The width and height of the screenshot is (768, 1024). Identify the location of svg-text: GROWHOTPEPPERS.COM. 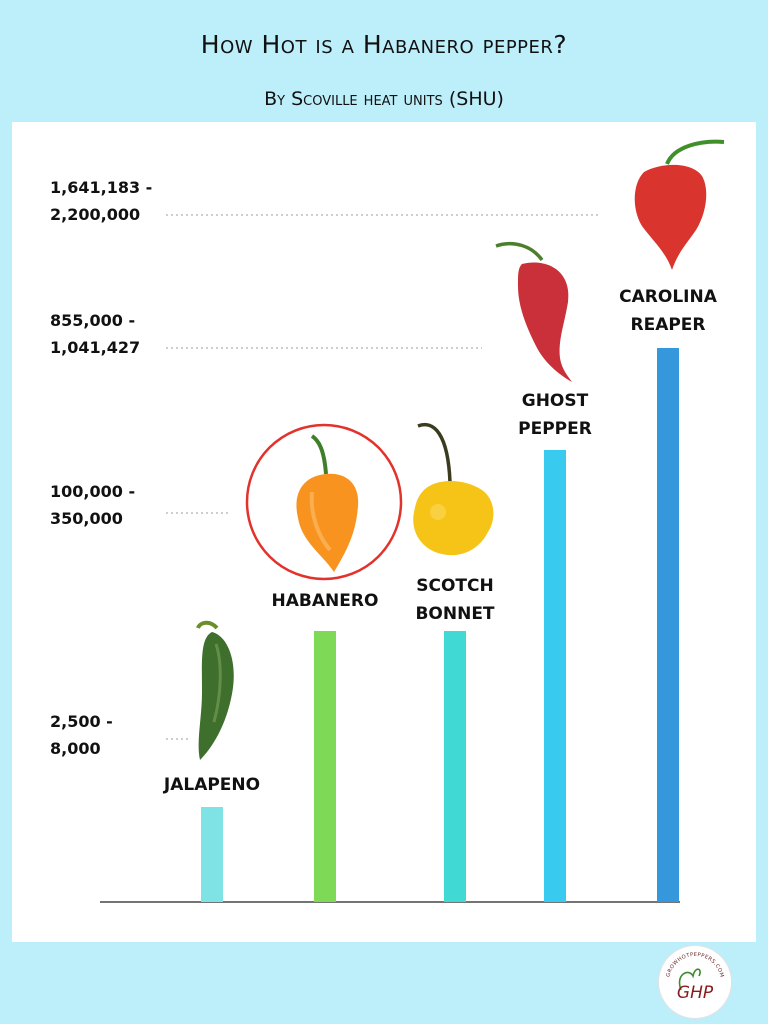
(694, 965).